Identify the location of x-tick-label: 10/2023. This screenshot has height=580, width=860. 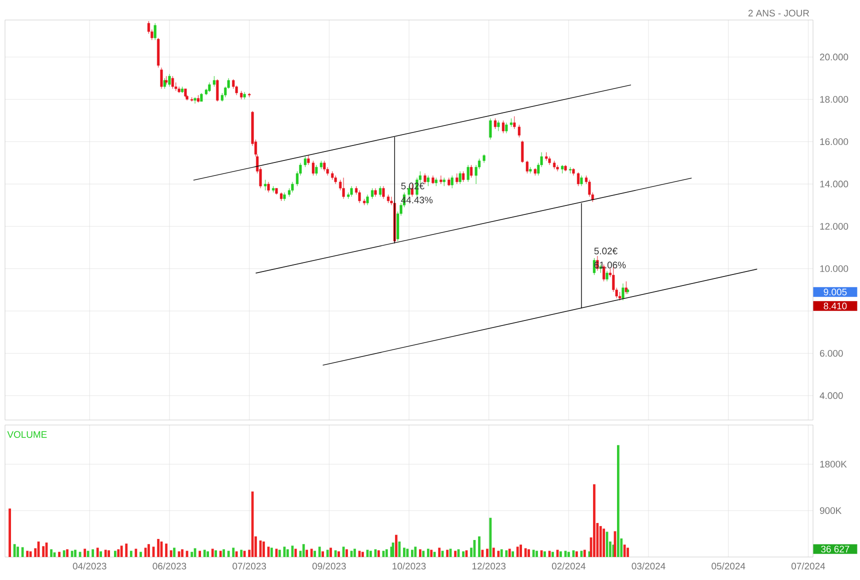
(409, 566).